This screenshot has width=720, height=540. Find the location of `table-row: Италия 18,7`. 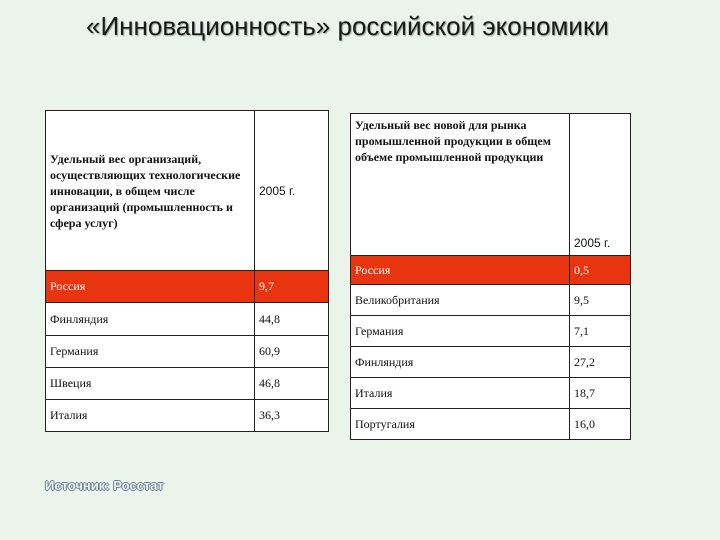

table-row: Италия 18,7 is located at coordinates (490, 393).